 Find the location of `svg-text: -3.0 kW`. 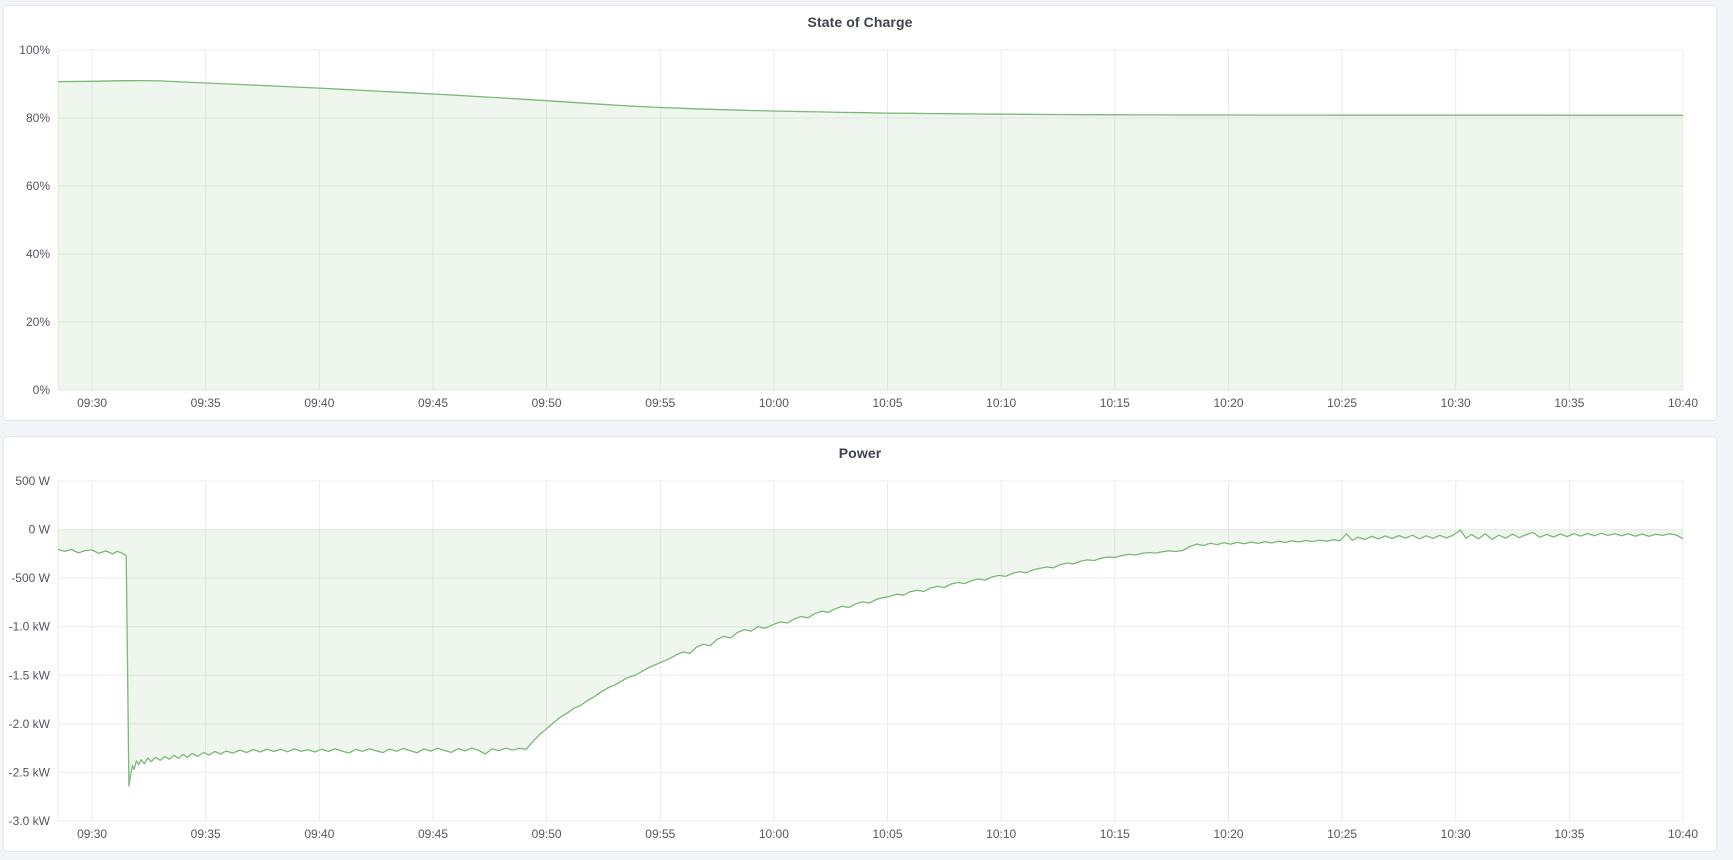

svg-text: -3.0 kW is located at coordinates (30, 821).